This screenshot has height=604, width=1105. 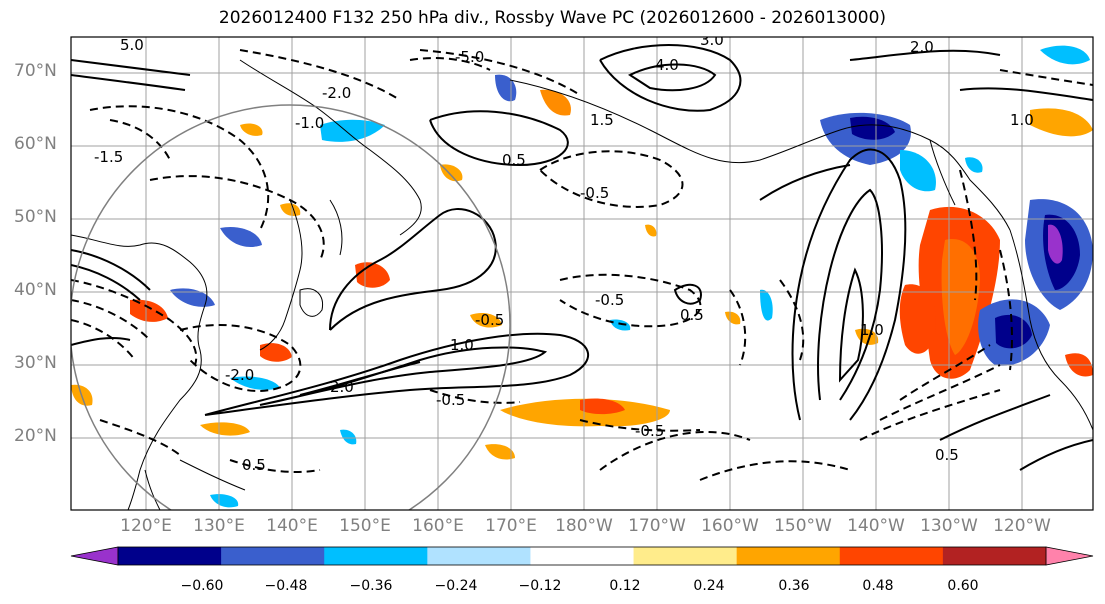 I want to click on colorbar-tick: 0.36, so click(x=794, y=586).